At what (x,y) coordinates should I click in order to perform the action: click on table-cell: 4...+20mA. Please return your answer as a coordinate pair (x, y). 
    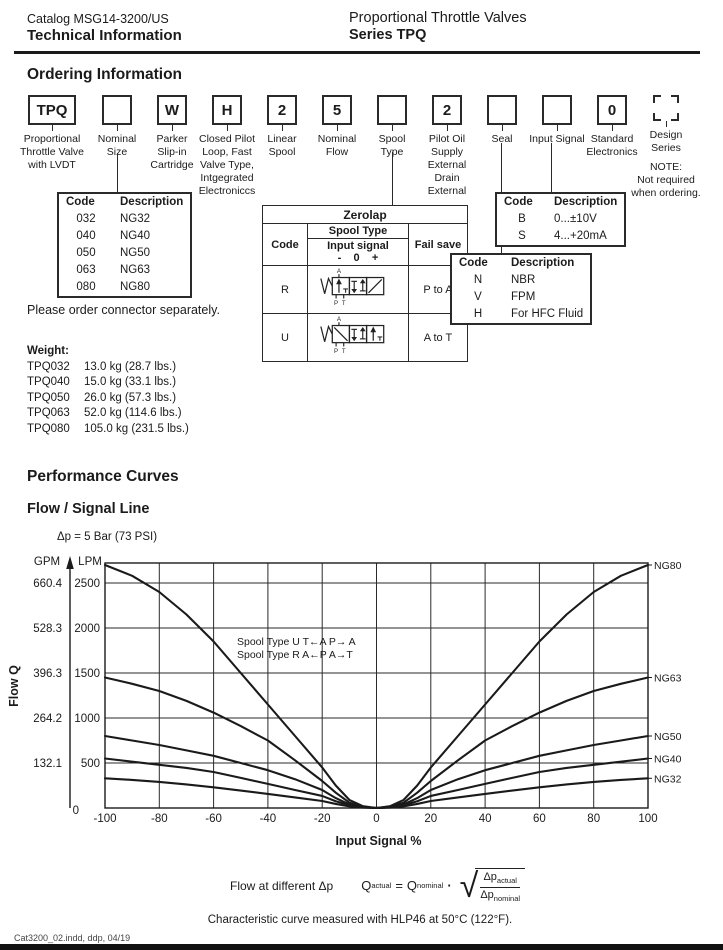
    Looking at the image, I should click on (580, 236).